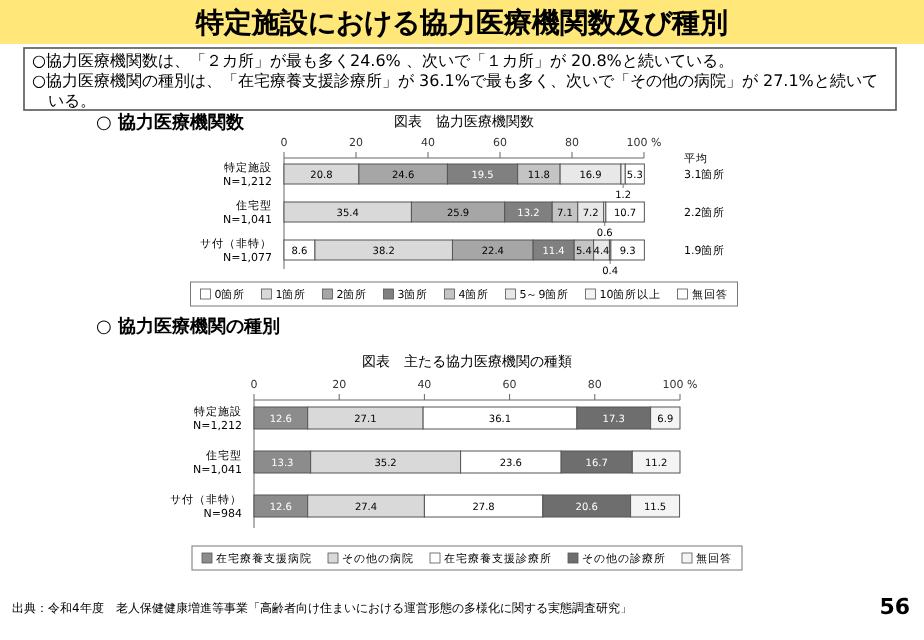 Image resolution: width=924 pixels, height=640 pixels. Describe the element at coordinates (461, 23) in the screenshot. I see `text: 特定施設における協力医療機関数及び種別` at that location.